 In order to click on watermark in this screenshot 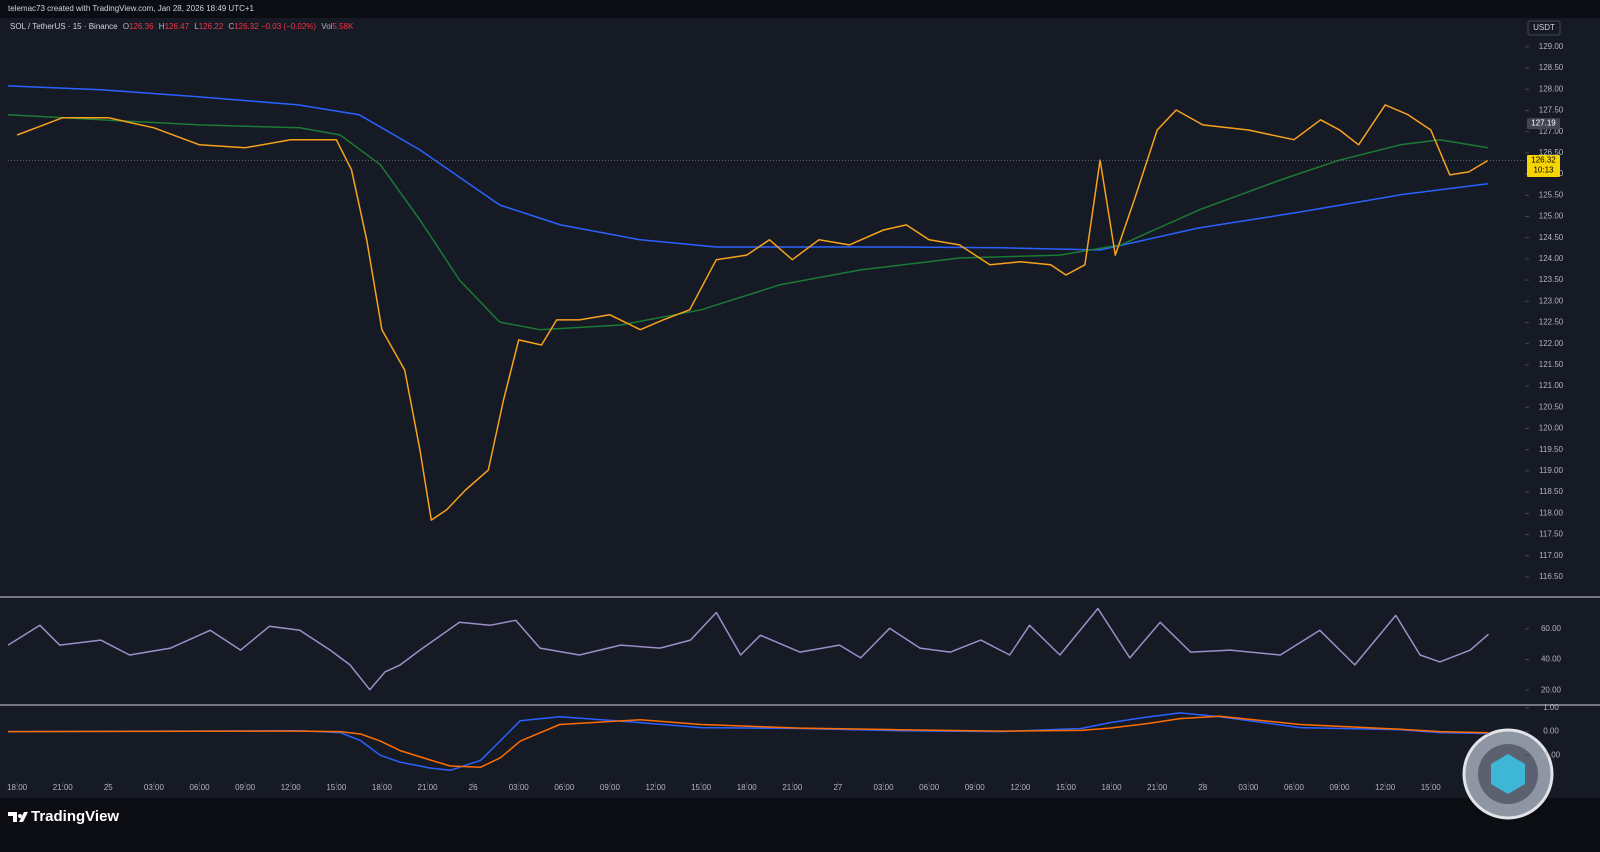, I will do `click(1508, 774)`.